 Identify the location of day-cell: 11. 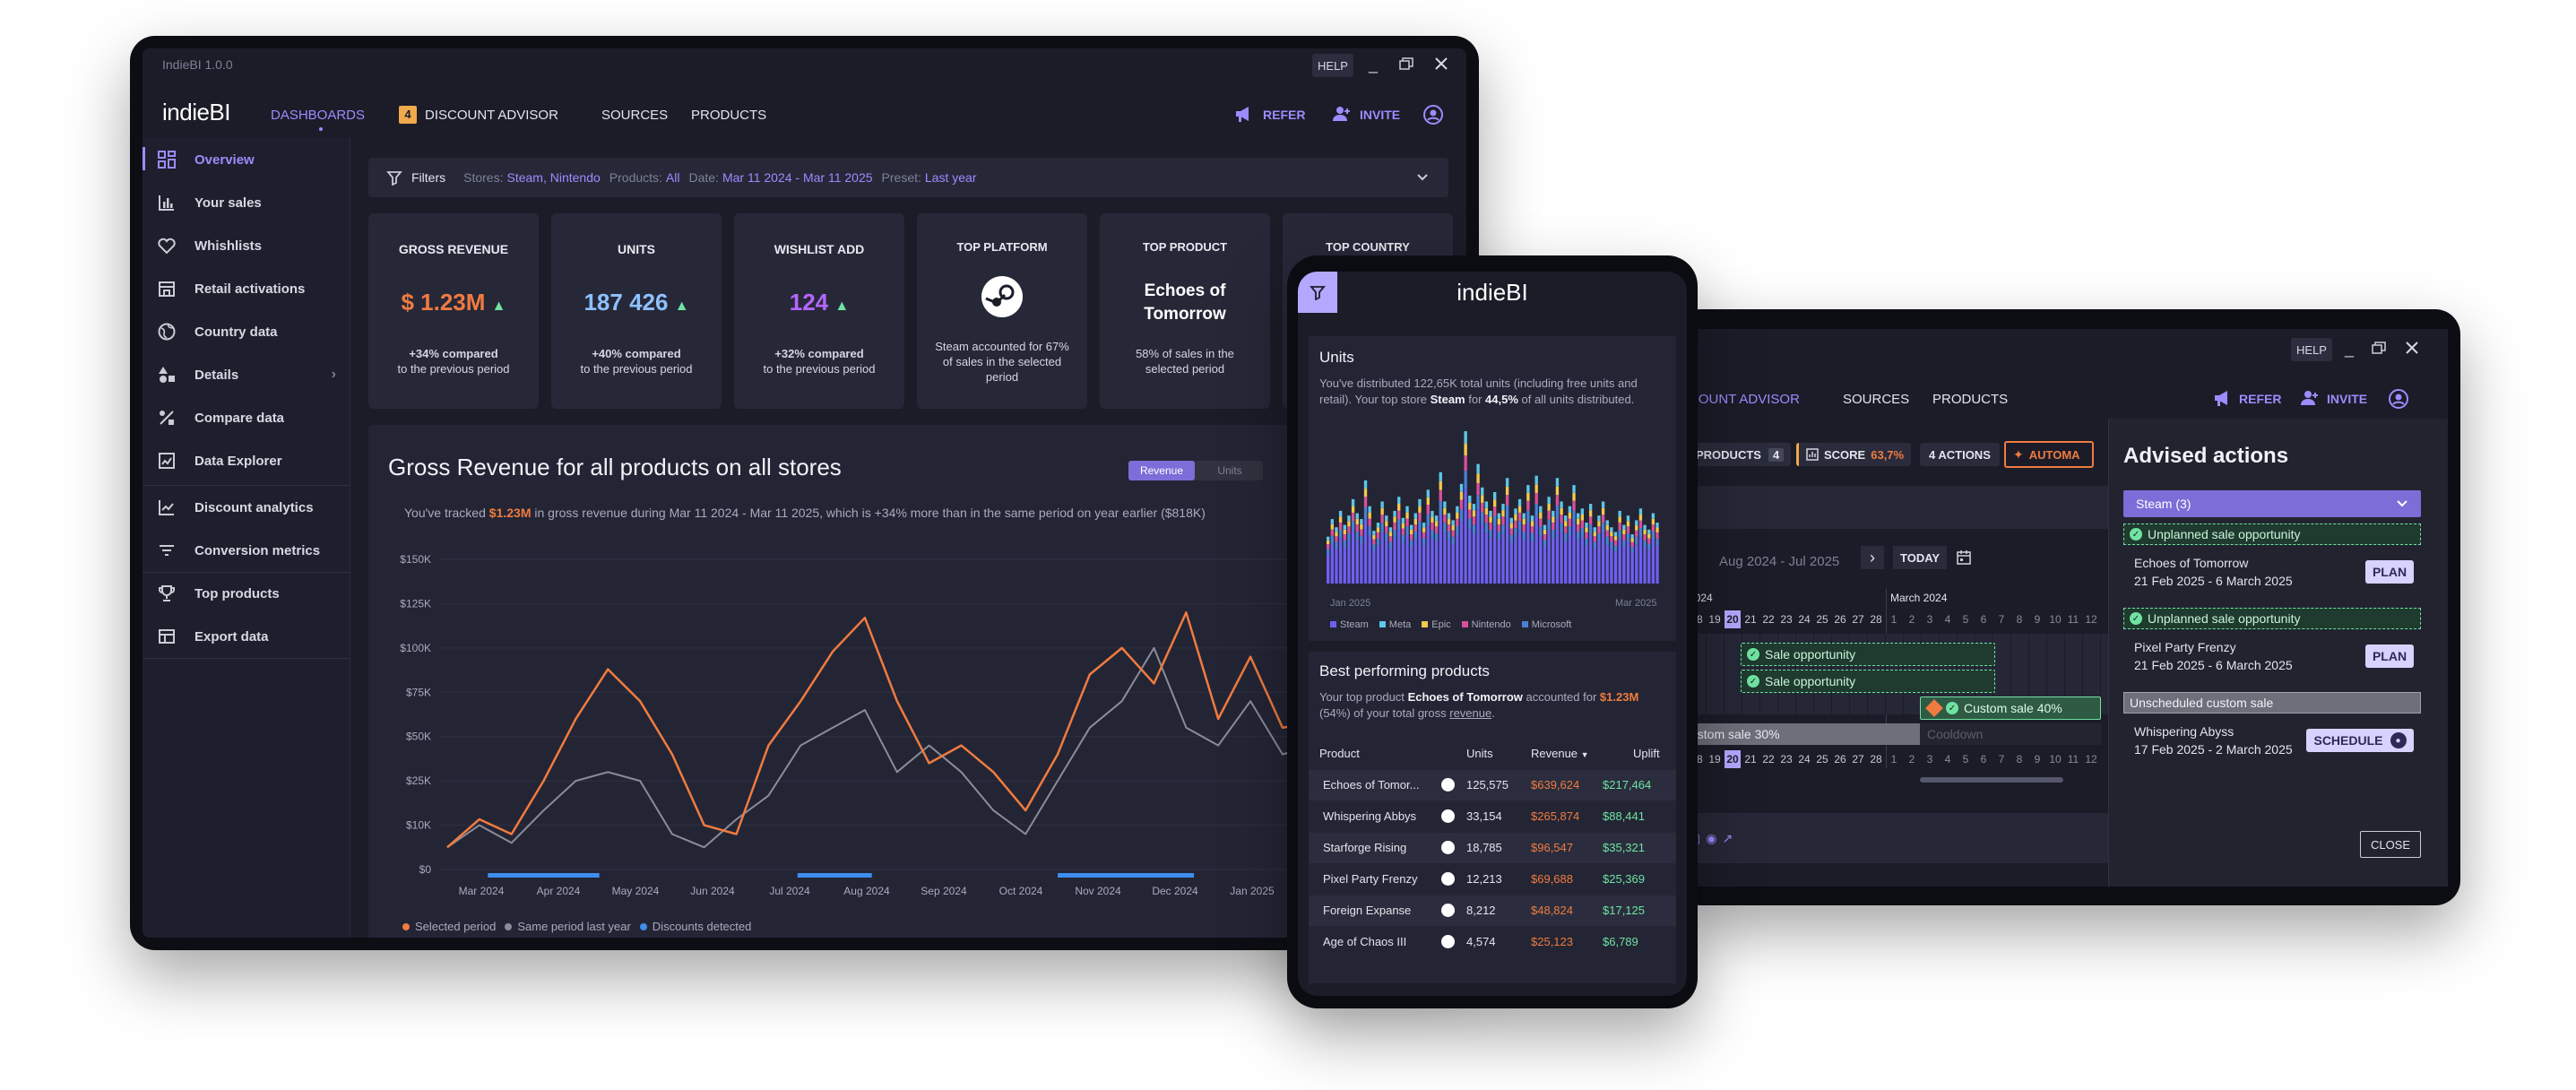
(2073, 620).